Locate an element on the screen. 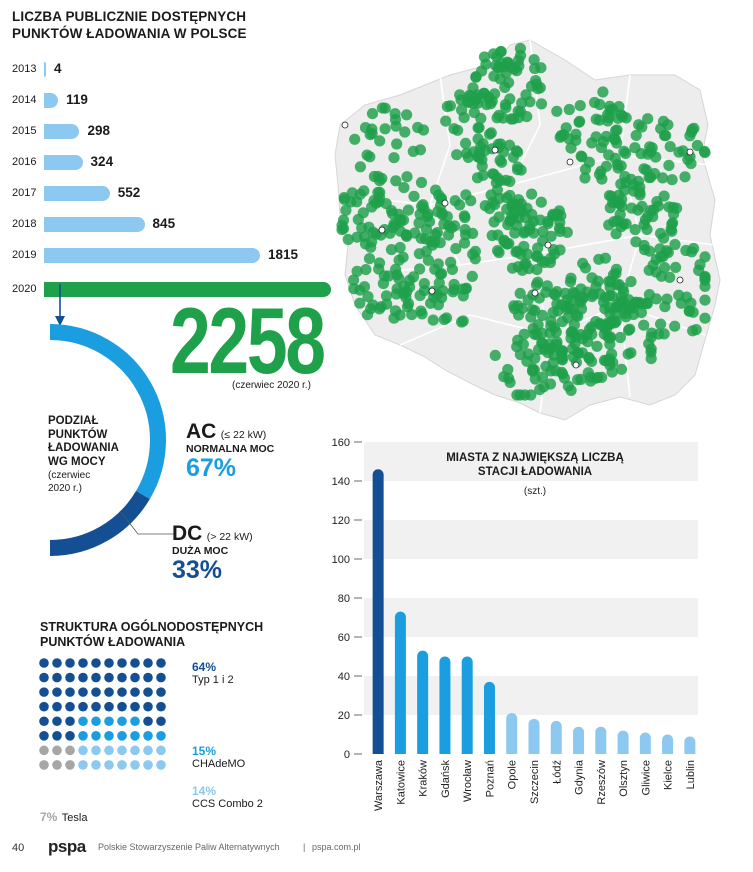 This screenshot has height=872, width=753. legend-chademo: 15% CHAdeMO is located at coordinates (219, 757).